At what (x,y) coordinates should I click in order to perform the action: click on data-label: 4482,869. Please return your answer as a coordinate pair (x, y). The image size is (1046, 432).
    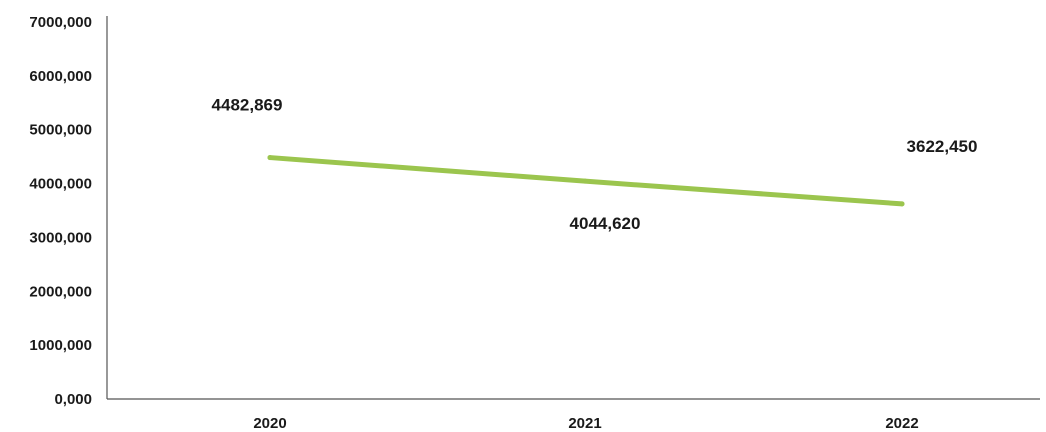
    Looking at the image, I should click on (247, 105).